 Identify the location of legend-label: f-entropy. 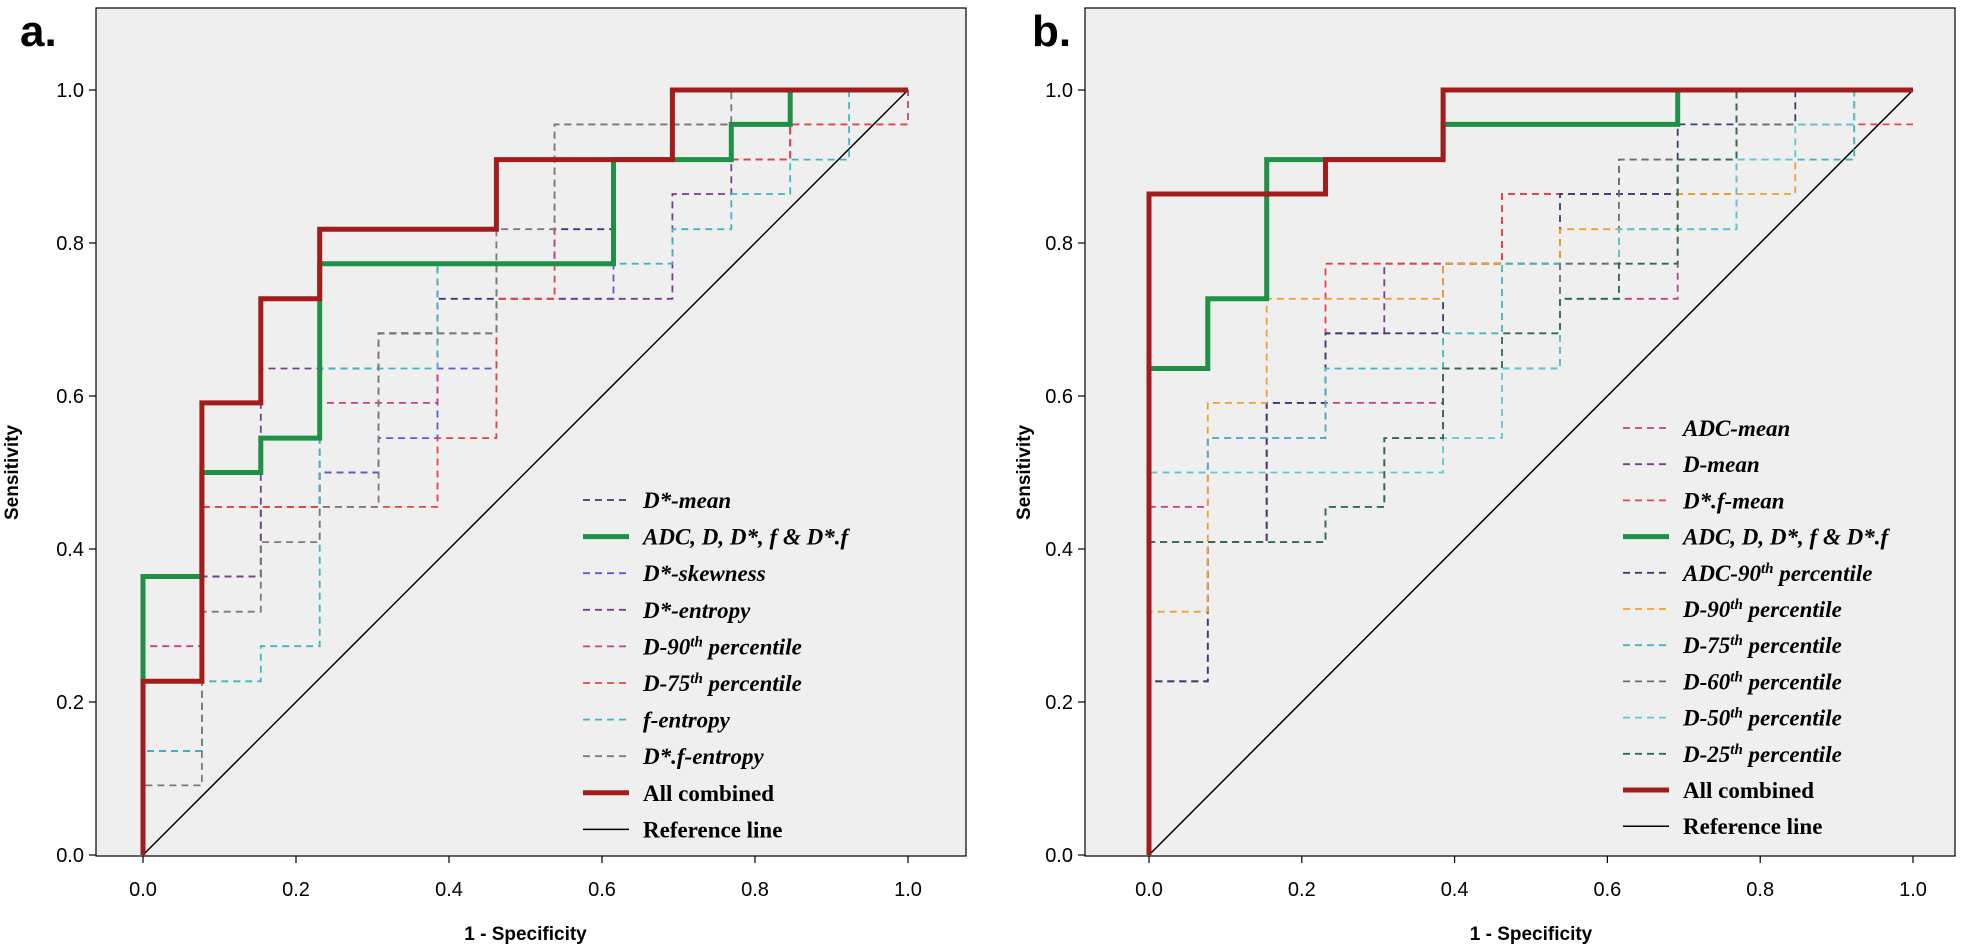
(687, 720).